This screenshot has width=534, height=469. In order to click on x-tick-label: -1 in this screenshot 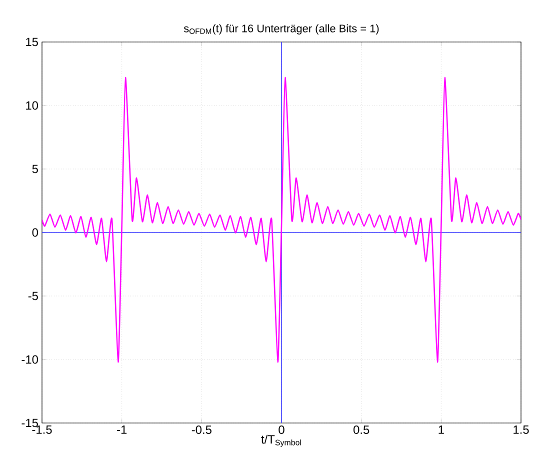, I will do `click(122, 430)`.